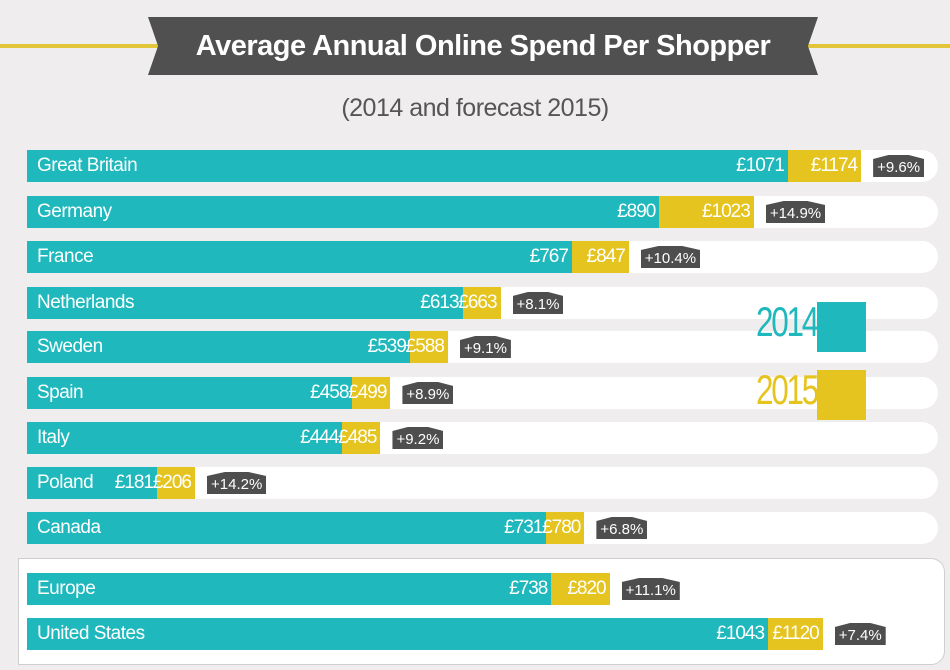 The image size is (950, 670). What do you see at coordinates (289, 589) in the screenshot?
I see `bar-2014: £738` at bounding box center [289, 589].